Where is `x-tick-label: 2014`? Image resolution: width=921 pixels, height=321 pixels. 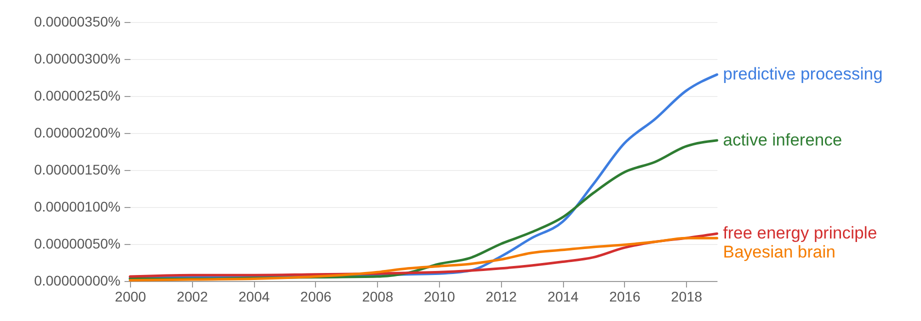
x-tick-label: 2014 is located at coordinates (563, 296).